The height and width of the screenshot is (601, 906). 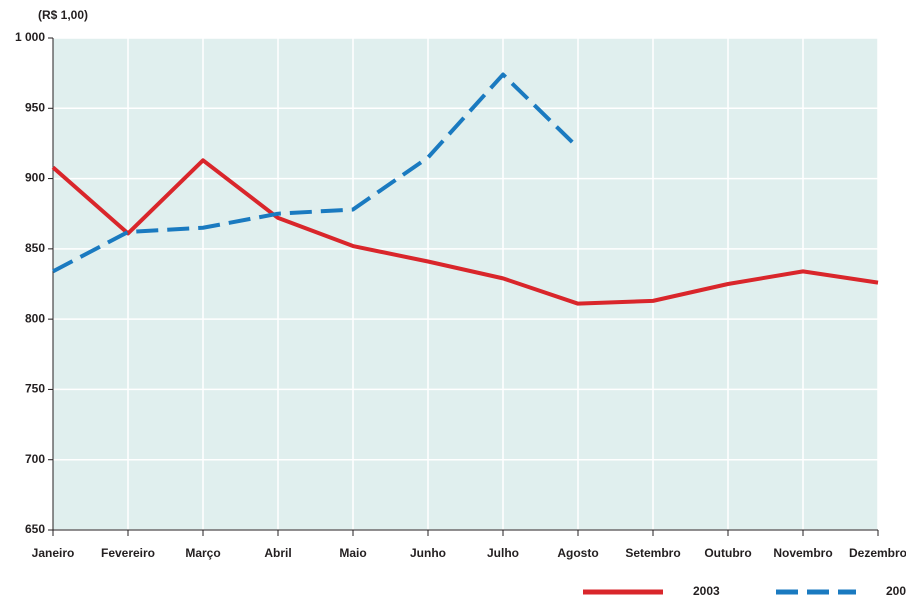 I want to click on x-tick-label: Março, so click(x=202, y=553).